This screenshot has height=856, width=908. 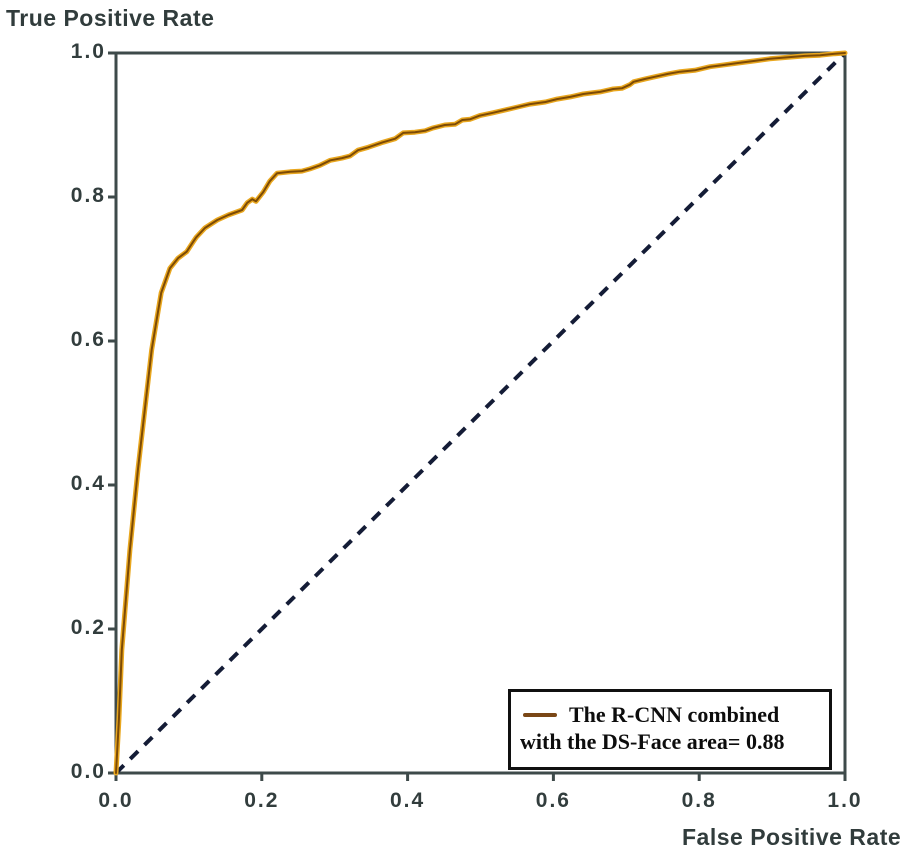 I want to click on y-tick-label: 0.6, so click(x=88, y=339).